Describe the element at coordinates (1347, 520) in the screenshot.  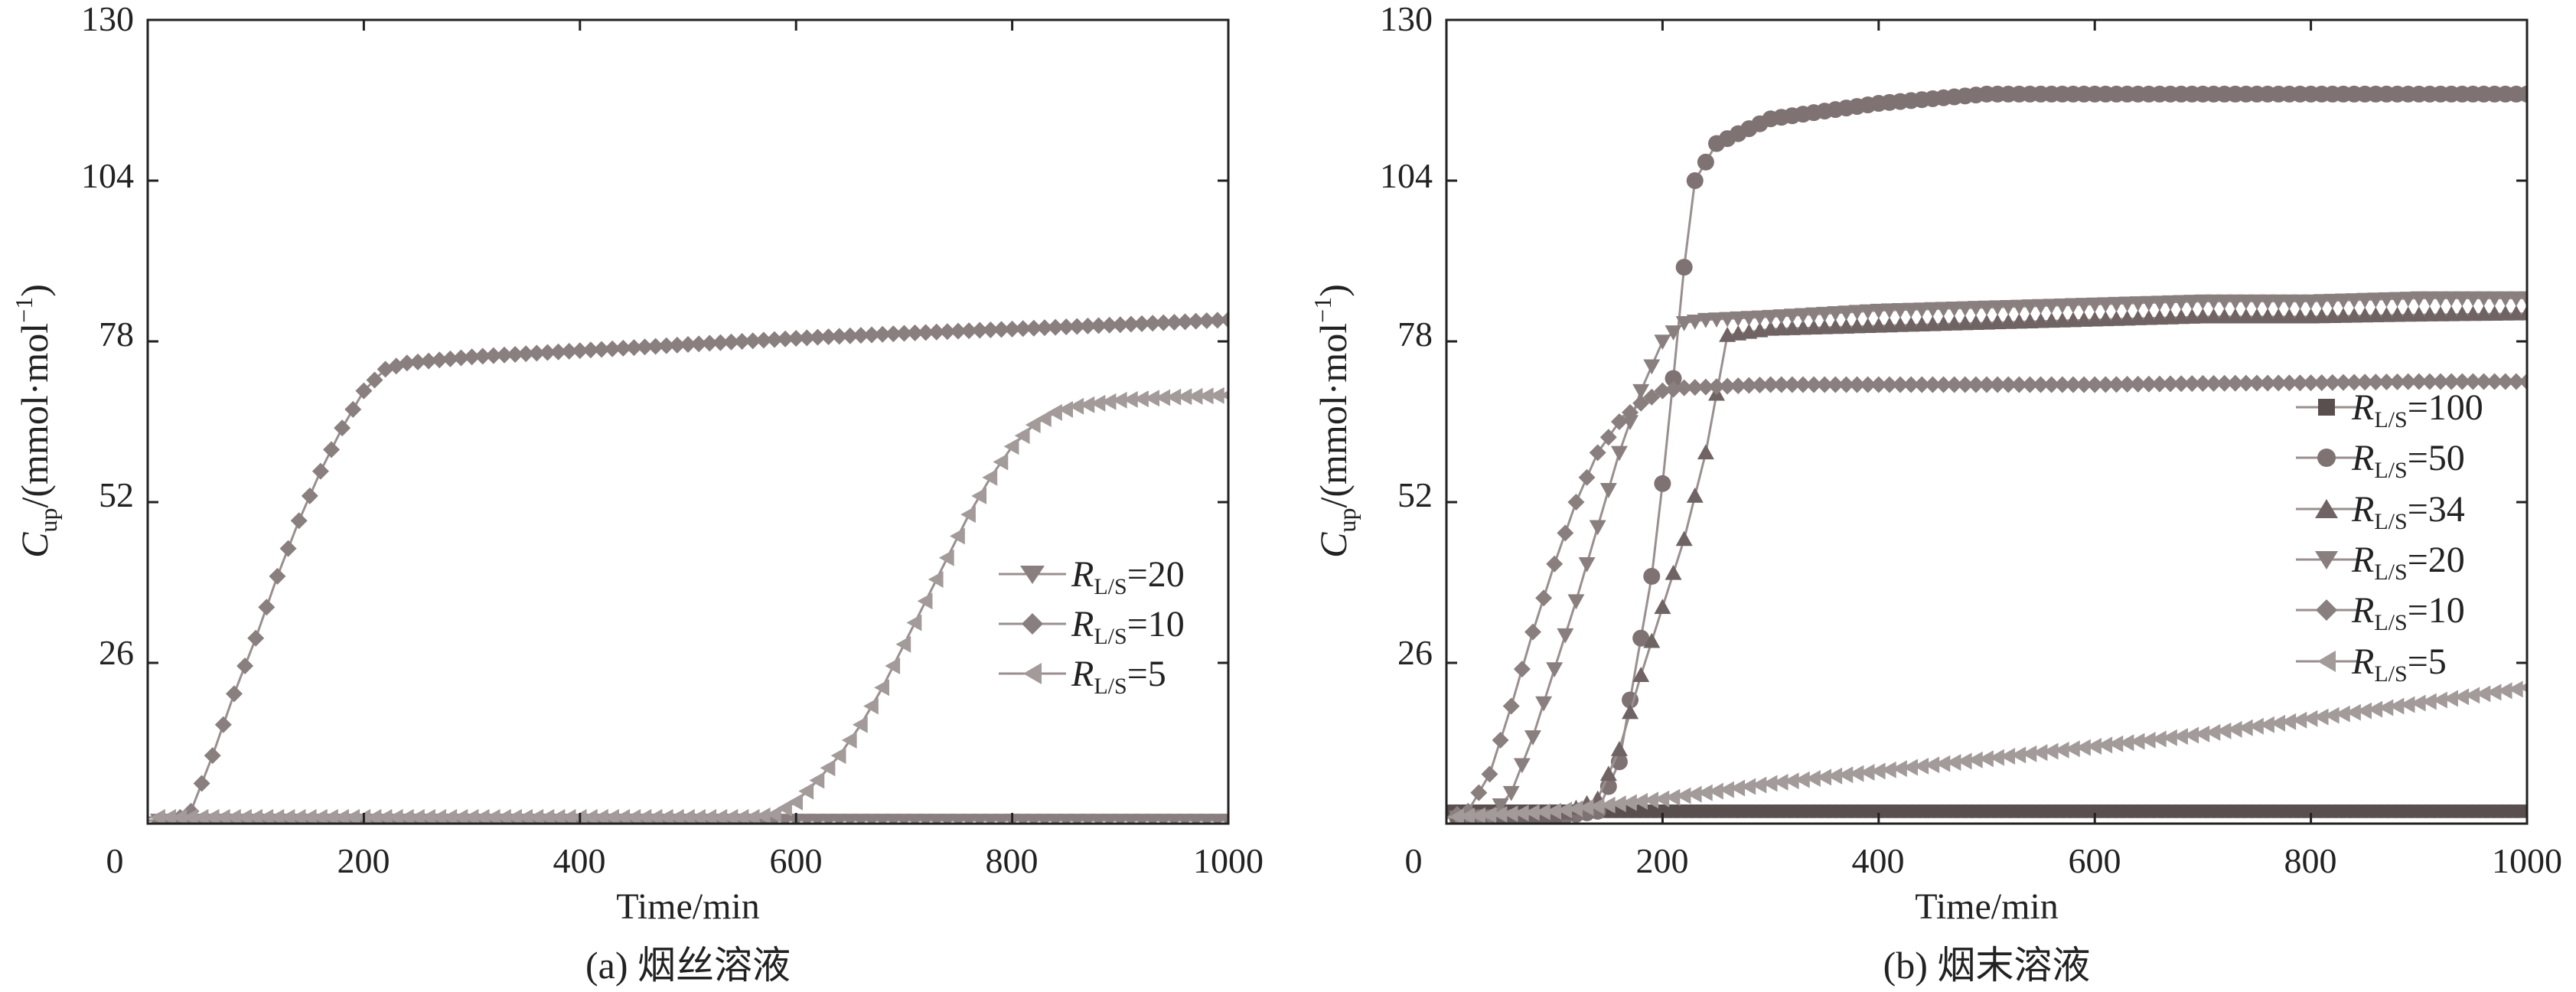
I see `y-axis-label-sub: up` at that location.